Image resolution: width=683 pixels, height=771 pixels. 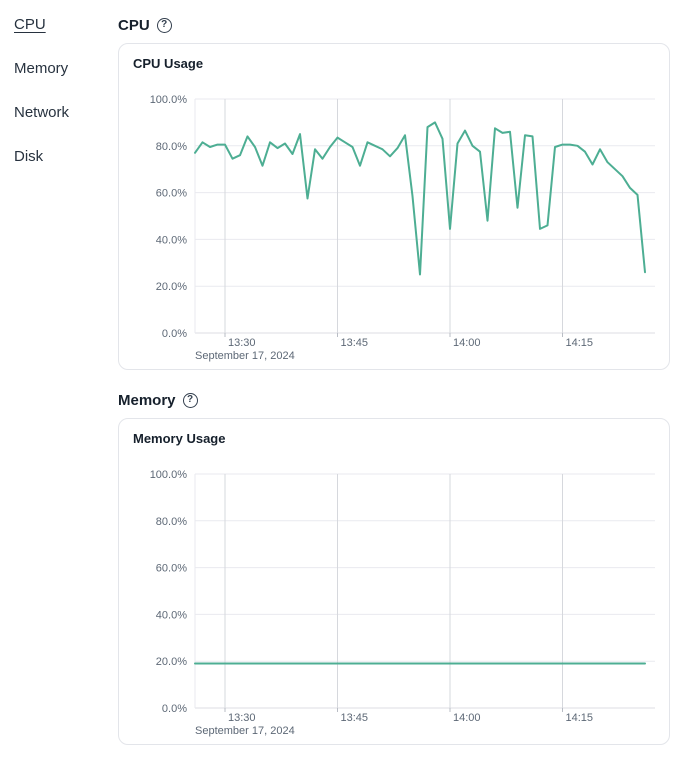 I want to click on section-heading-cpu: CPU, so click(x=134, y=25).